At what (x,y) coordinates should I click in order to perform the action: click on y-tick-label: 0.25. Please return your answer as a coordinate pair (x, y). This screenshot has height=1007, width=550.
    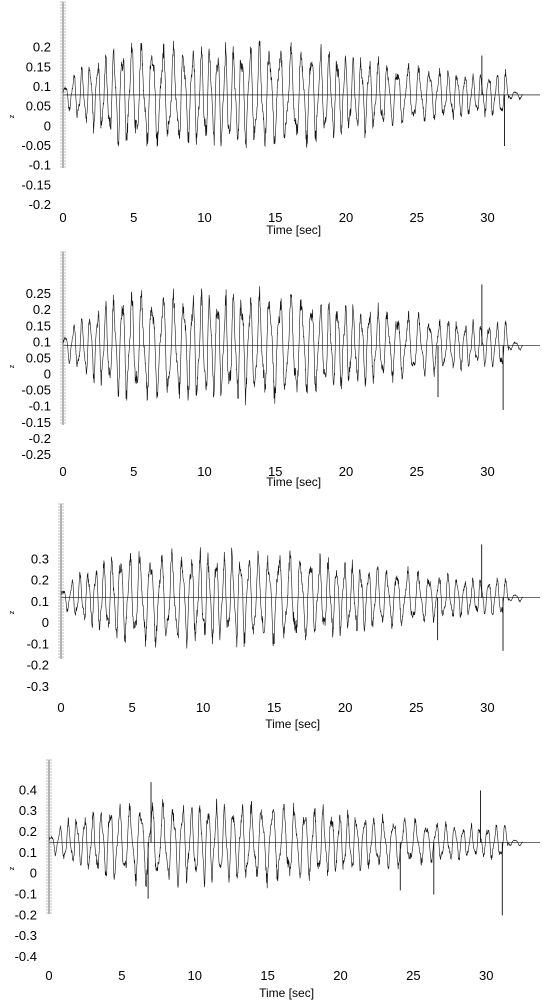
    Looking at the image, I should click on (38, 293).